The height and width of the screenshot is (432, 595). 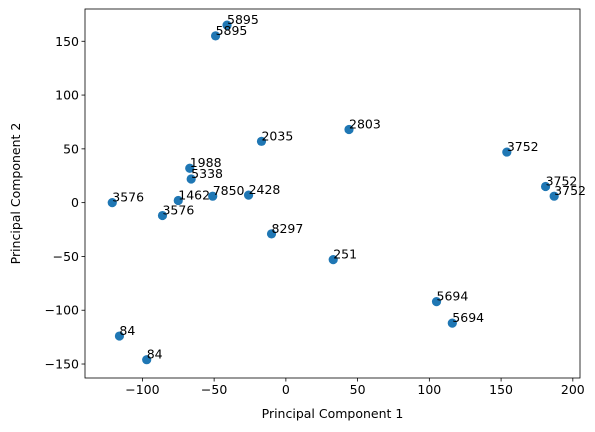 What do you see at coordinates (345, 254) in the screenshot?
I see `point-label: 251` at bounding box center [345, 254].